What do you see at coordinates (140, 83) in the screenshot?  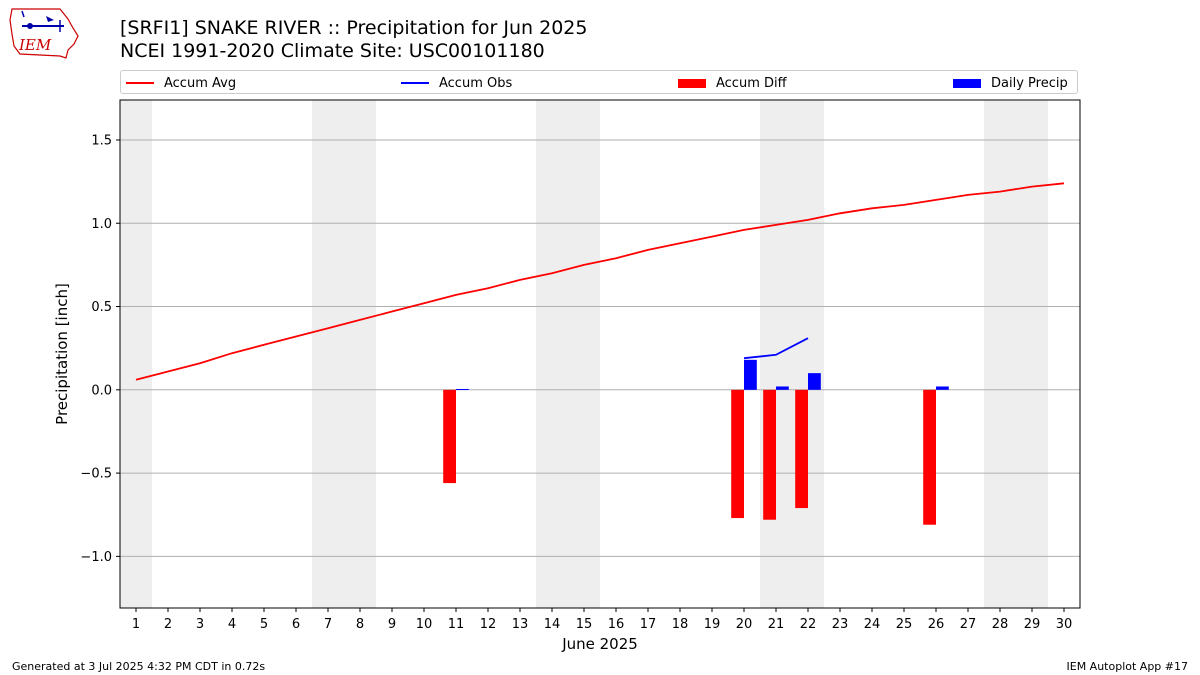 I see `legend-swatch-accum-avg` at bounding box center [140, 83].